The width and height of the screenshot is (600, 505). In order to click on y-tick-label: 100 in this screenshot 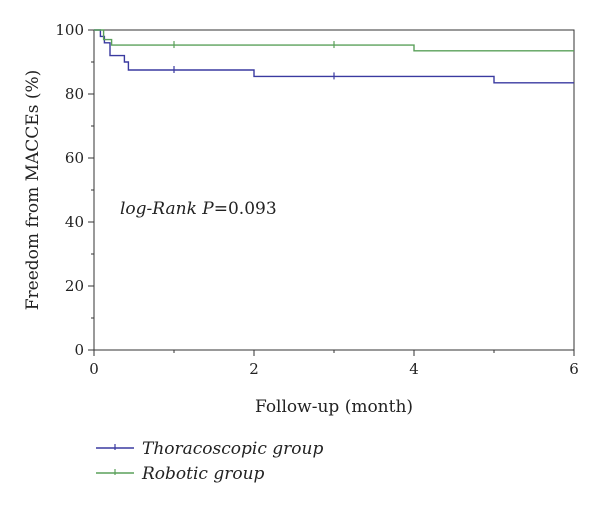, I will do `click(69, 30)`.